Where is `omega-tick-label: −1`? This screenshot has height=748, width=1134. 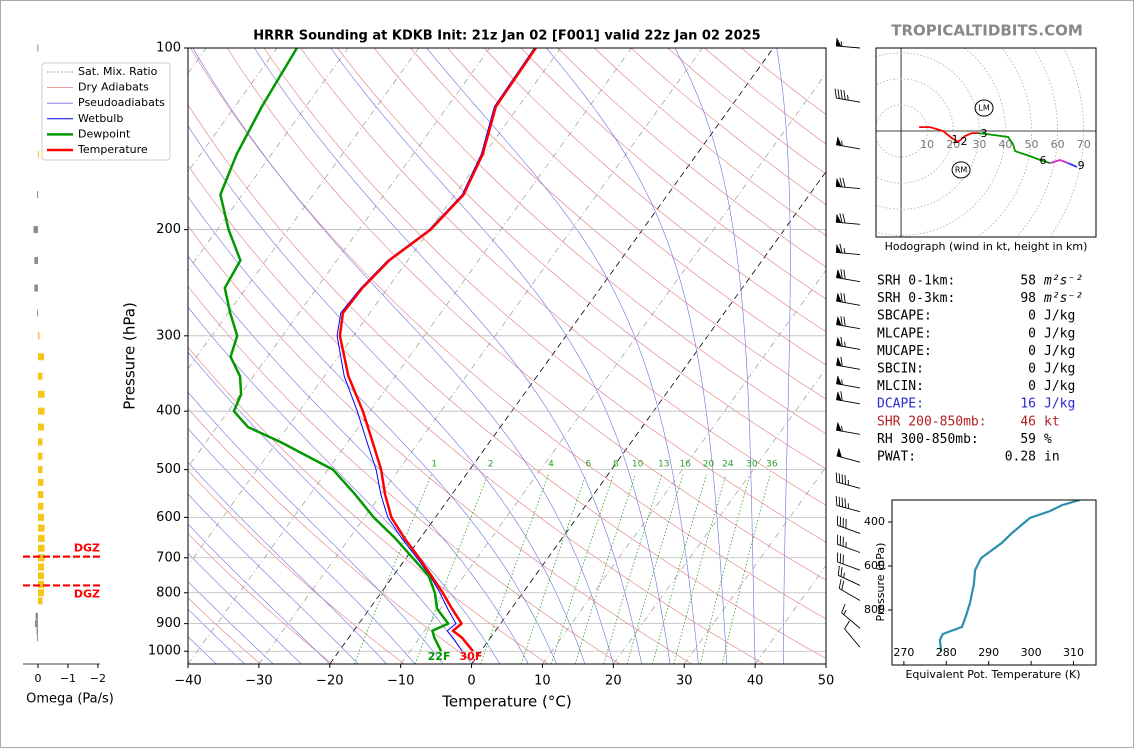
omega-tick-label: −1 is located at coordinates (68, 678).